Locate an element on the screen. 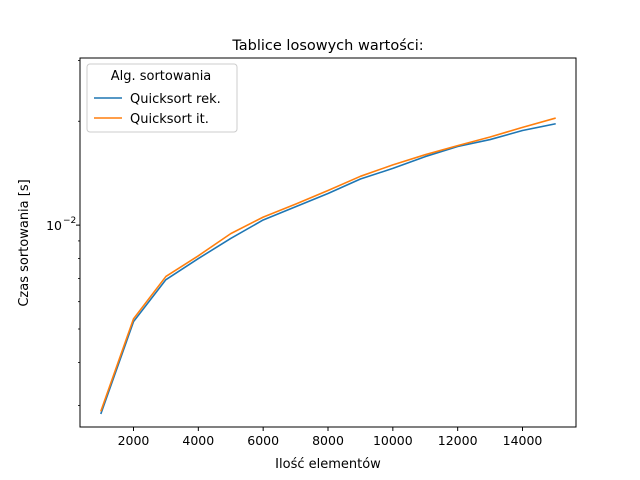  x-axis-label: Ilość elementów is located at coordinates (328, 464).